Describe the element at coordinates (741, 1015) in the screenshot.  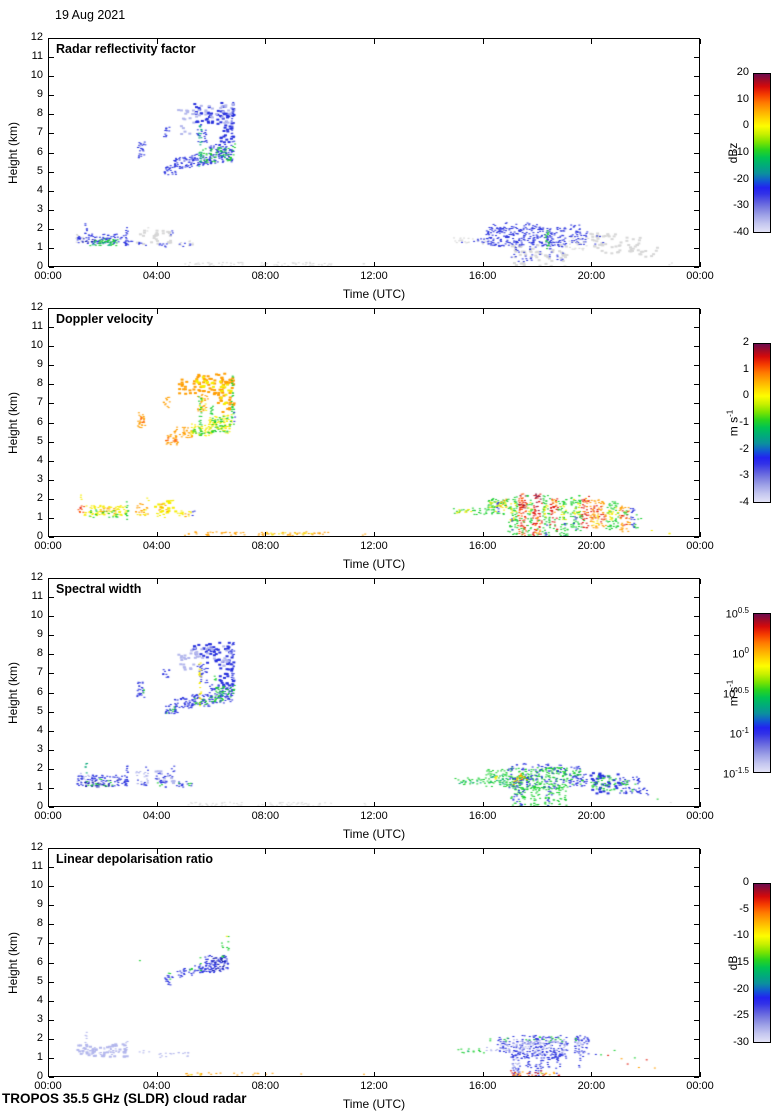
I see `colorbar-tick-label: -25` at that location.